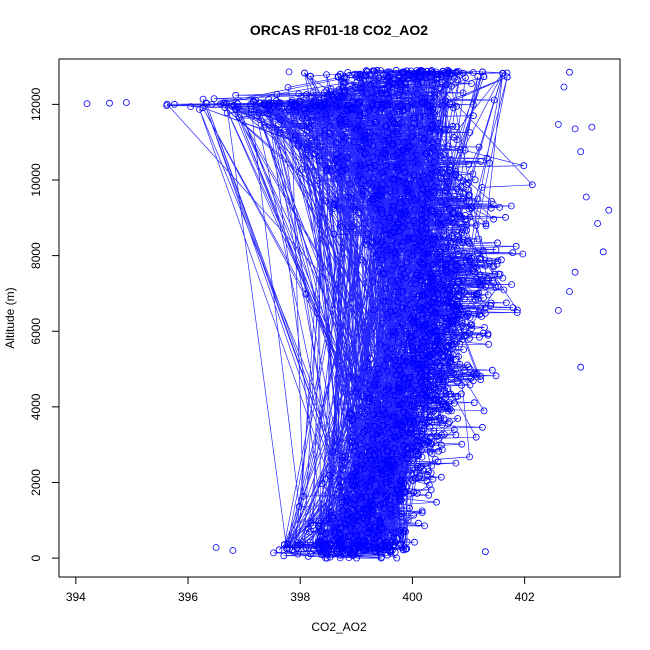 This screenshot has height=650, width=650. What do you see at coordinates (36, 104) in the screenshot?
I see `y-tick-label: 12000` at bounding box center [36, 104].